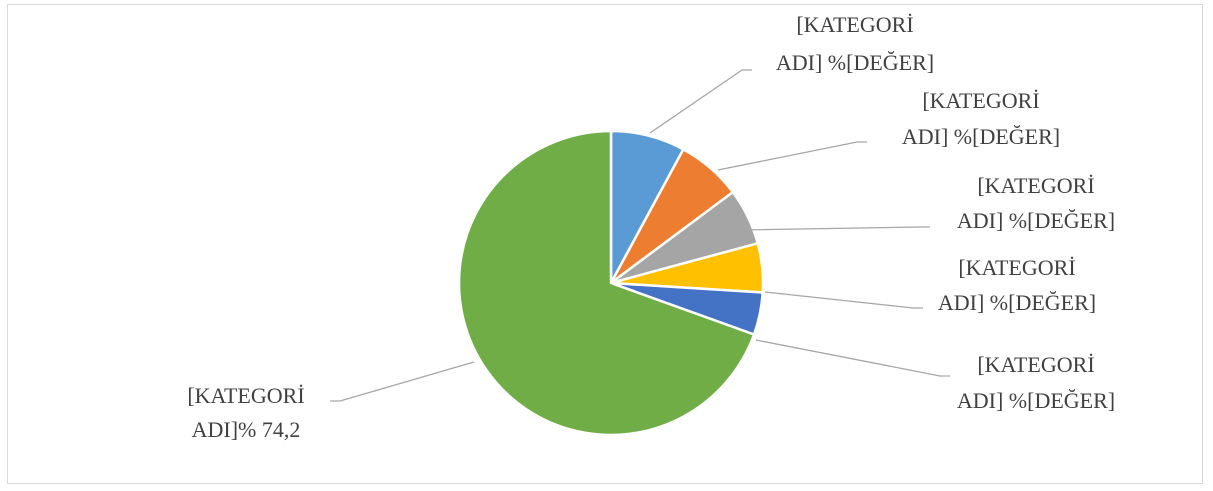  What do you see at coordinates (855, 62) in the screenshot?
I see `data-label-1-line-2: ADI] %[DEĞER]` at bounding box center [855, 62].